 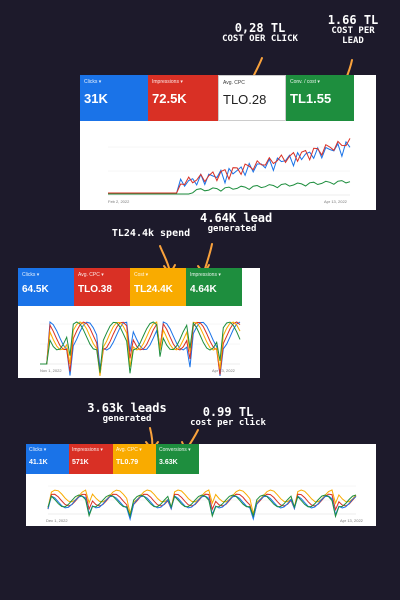 I want to click on metric-tile-cost: Cost ▾ TL24.4K, so click(x=158, y=287).